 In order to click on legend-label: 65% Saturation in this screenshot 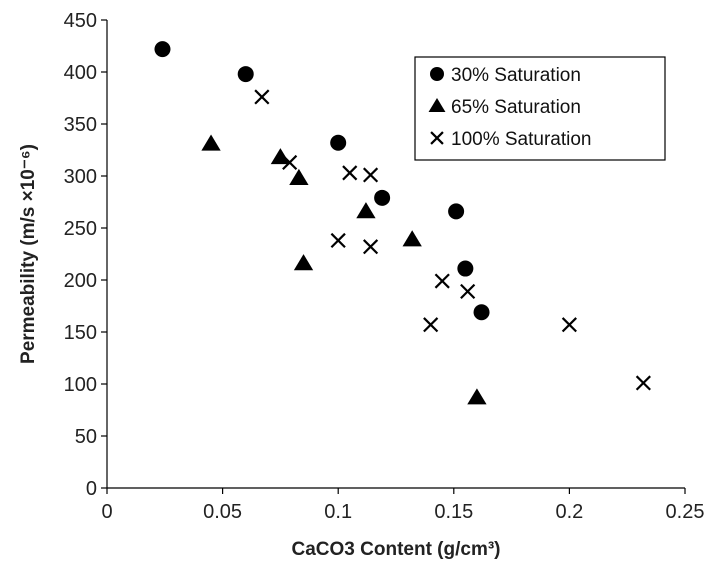, I will do `click(516, 107)`.